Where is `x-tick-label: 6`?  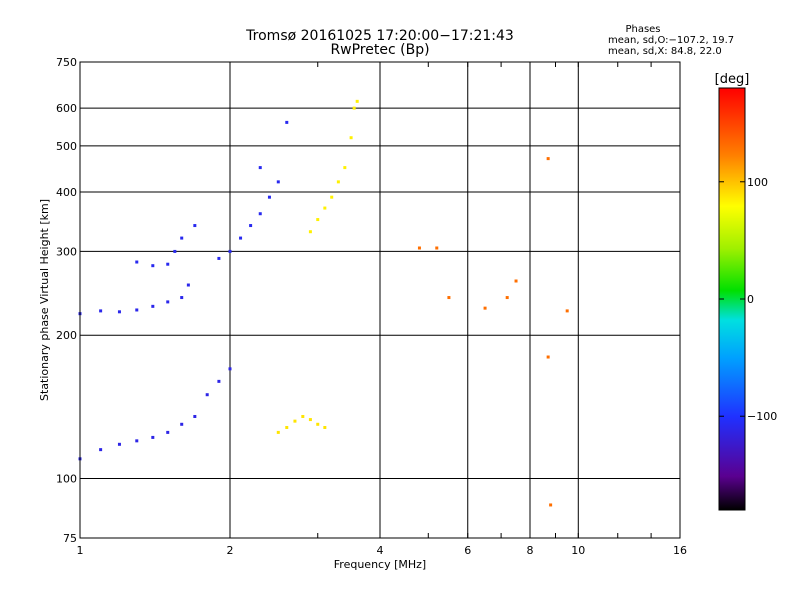
x-tick-label: 6 is located at coordinates (467, 550).